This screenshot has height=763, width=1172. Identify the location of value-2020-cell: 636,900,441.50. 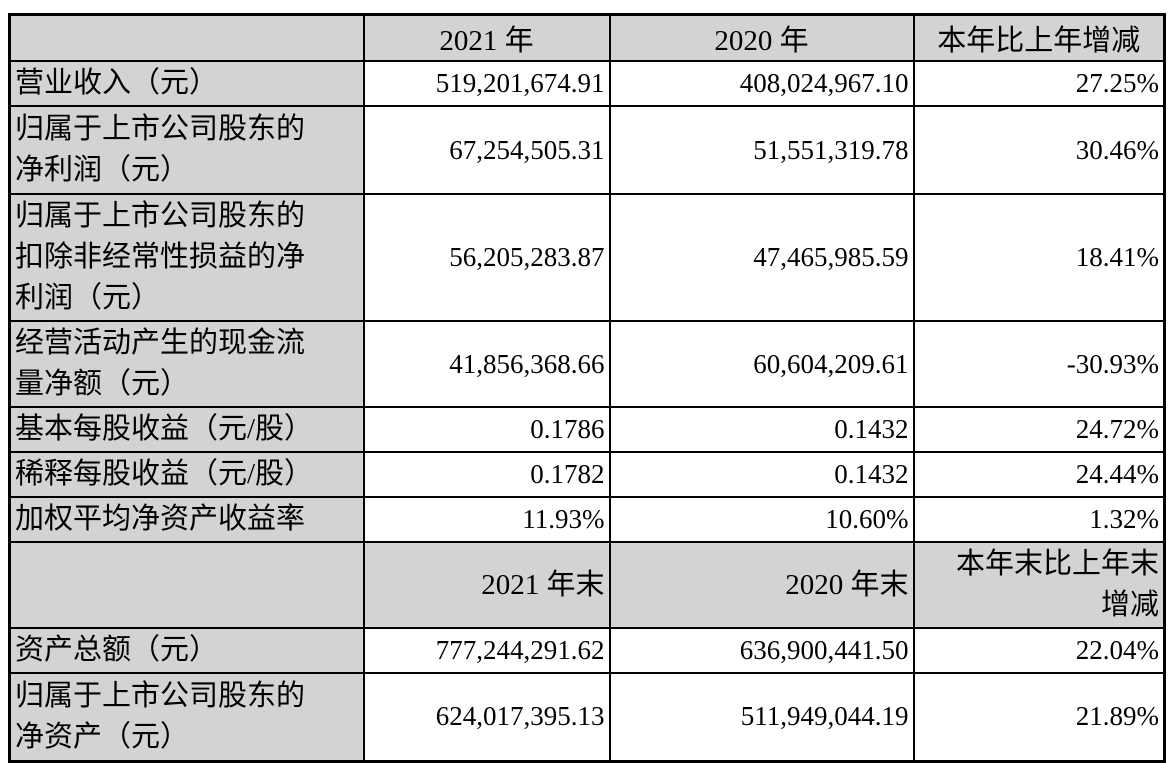
(761, 650).